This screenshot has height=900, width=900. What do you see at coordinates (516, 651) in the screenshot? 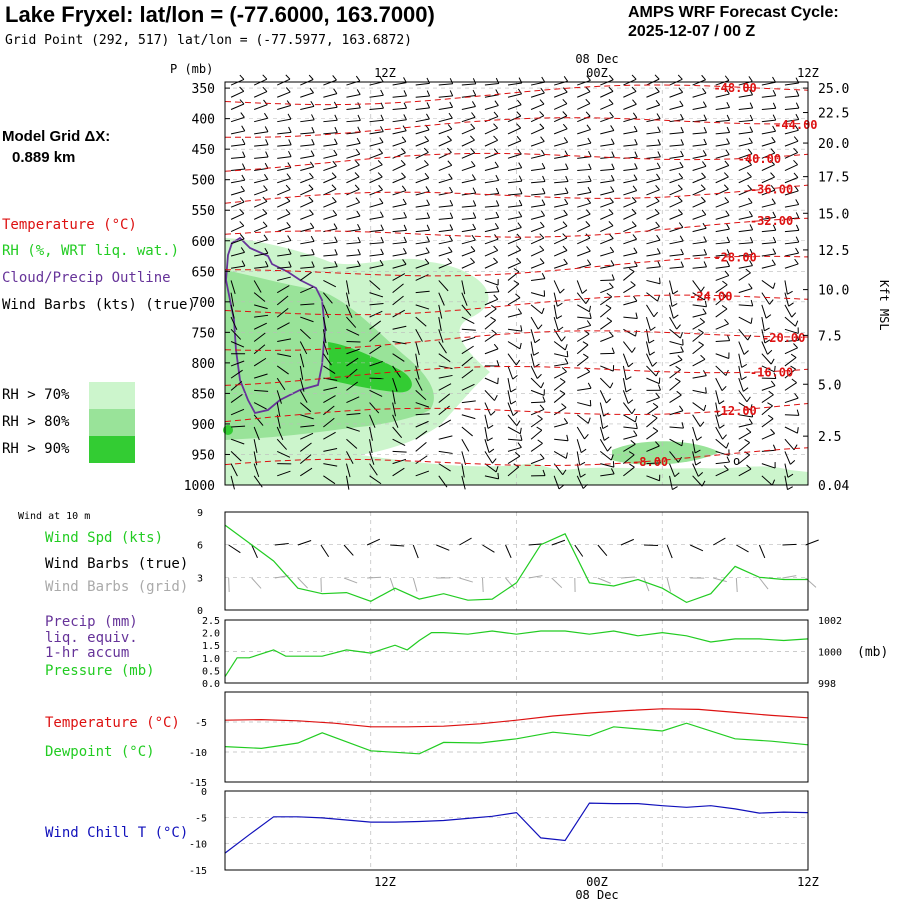
I see `precip-panel-frame` at bounding box center [516, 651].